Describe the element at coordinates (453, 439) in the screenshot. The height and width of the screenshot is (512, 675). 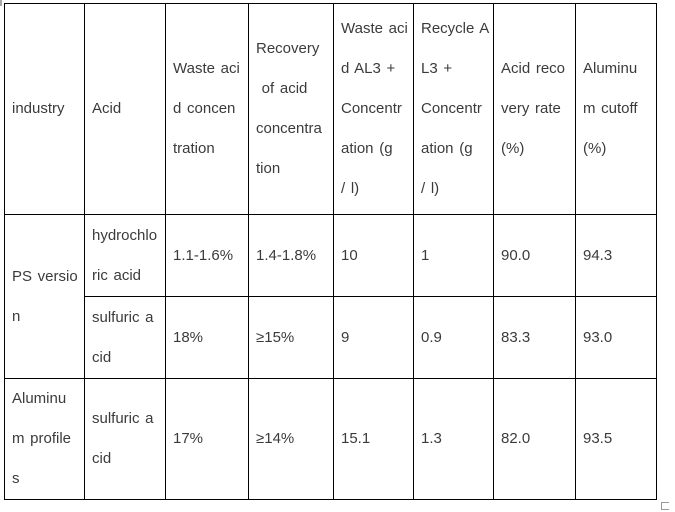
I see `cell-recycle-al3: 1.3` at that location.